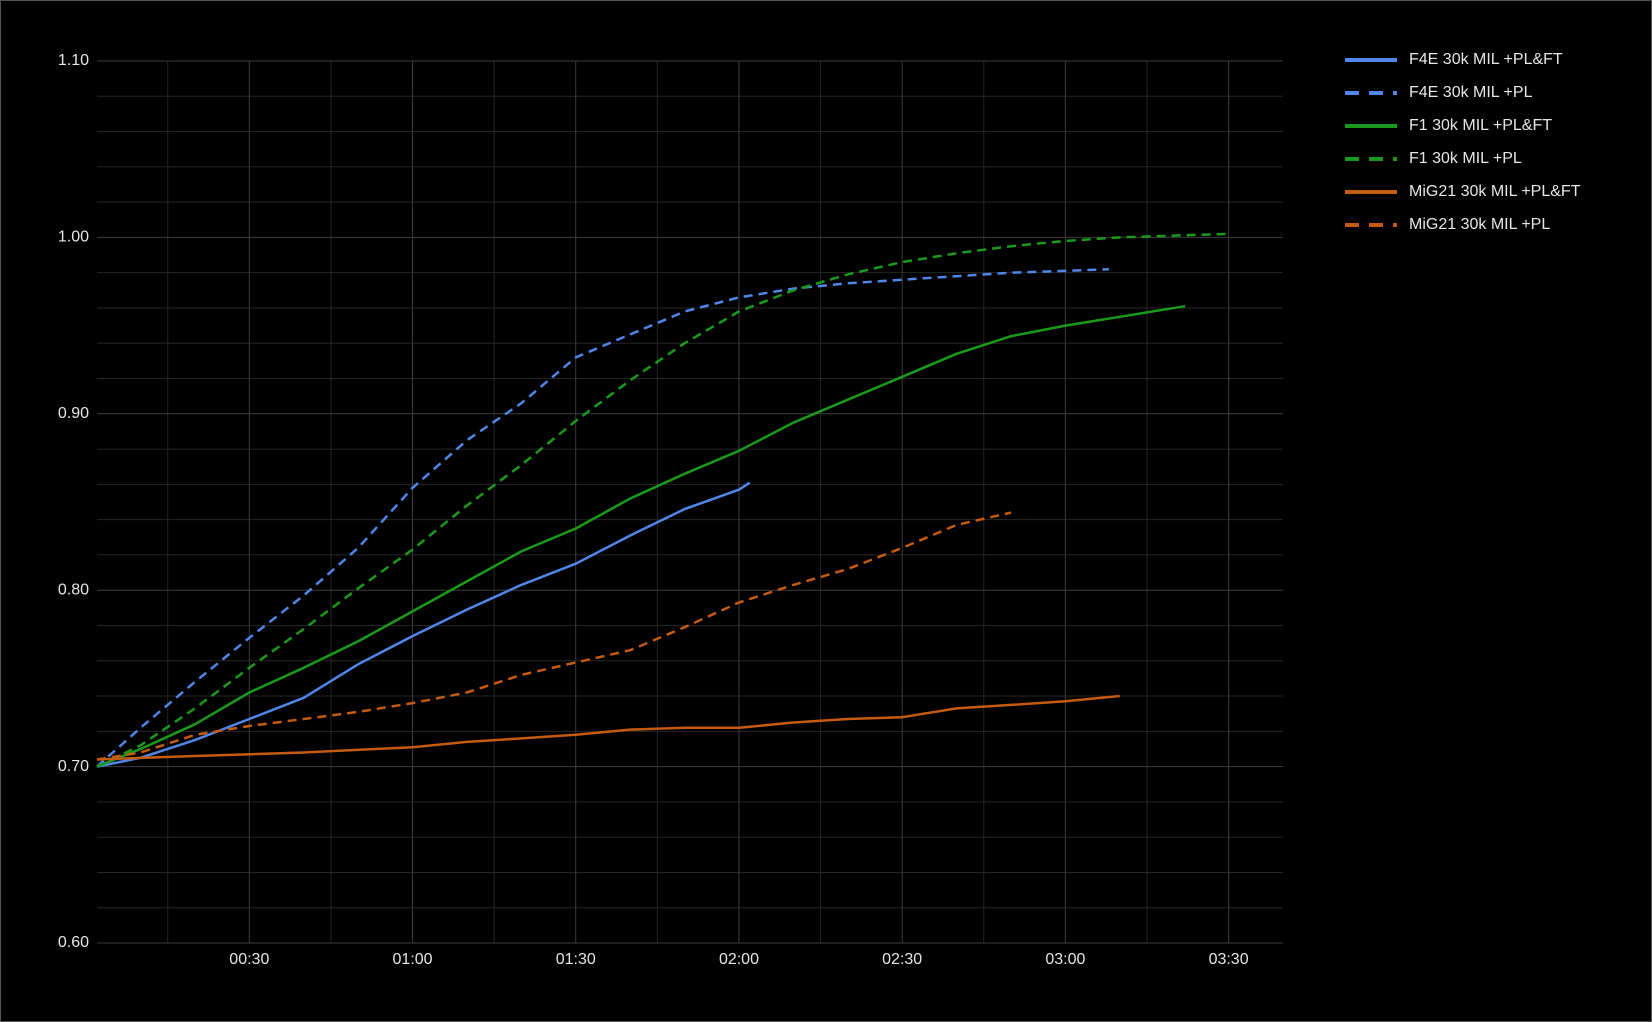  Describe the element at coordinates (1465, 158) in the screenshot. I see `legend-label: F1 30k MIL +PL` at that location.